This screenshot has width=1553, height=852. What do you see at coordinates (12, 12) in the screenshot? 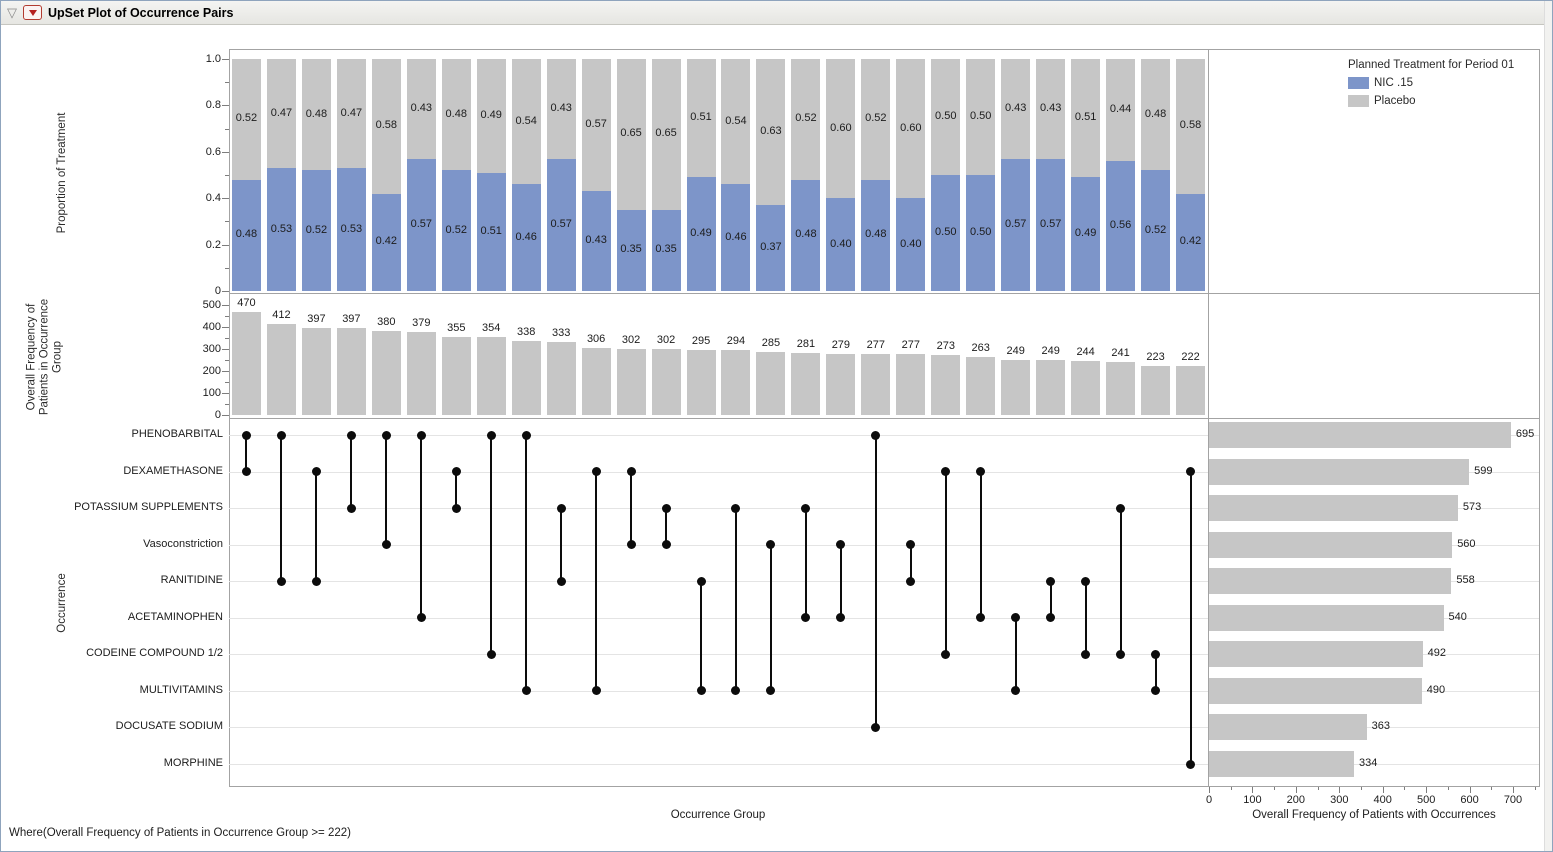
I see `disclosure-triangle-icon: ▽` at bounding box center [12, 12].